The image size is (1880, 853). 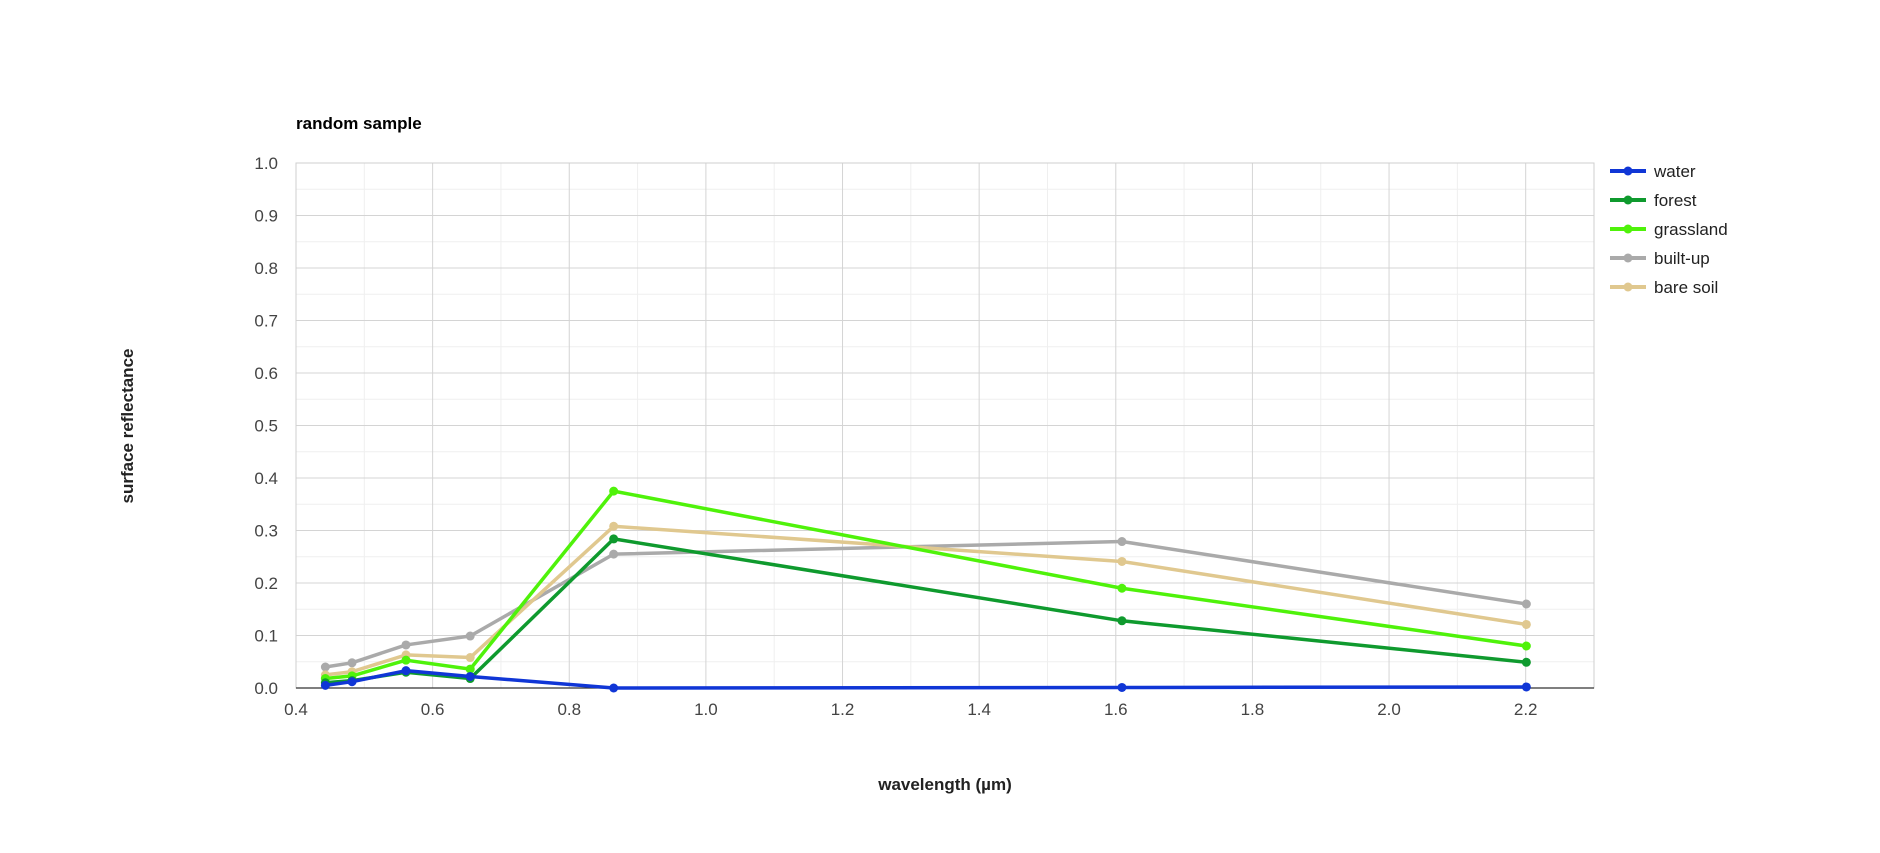 I want to click on x-tick-label: 2.2, so click(x=1526, y=709).